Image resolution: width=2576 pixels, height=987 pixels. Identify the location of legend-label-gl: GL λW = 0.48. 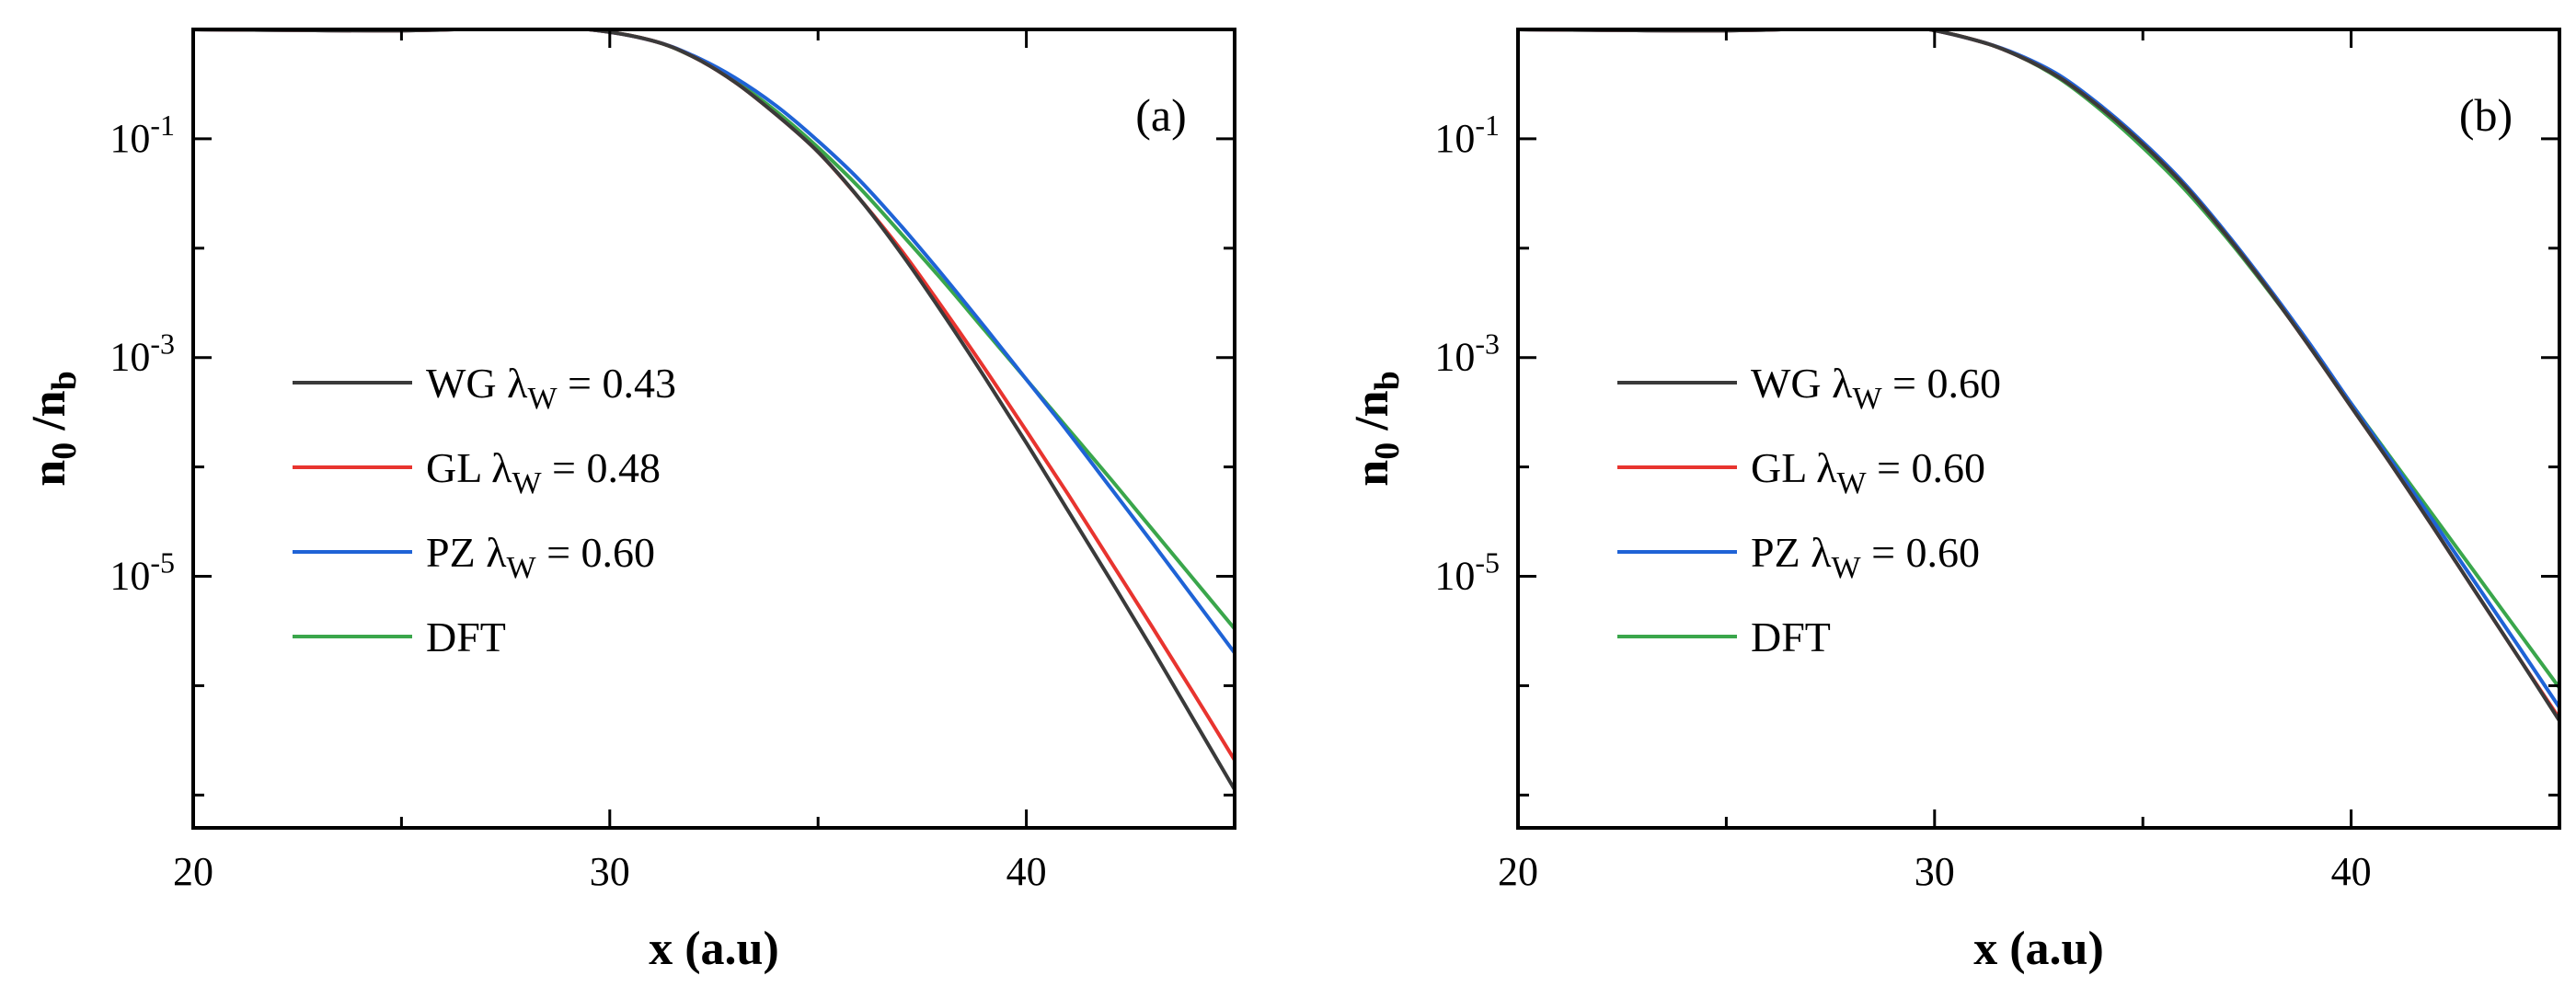
(543, 472).